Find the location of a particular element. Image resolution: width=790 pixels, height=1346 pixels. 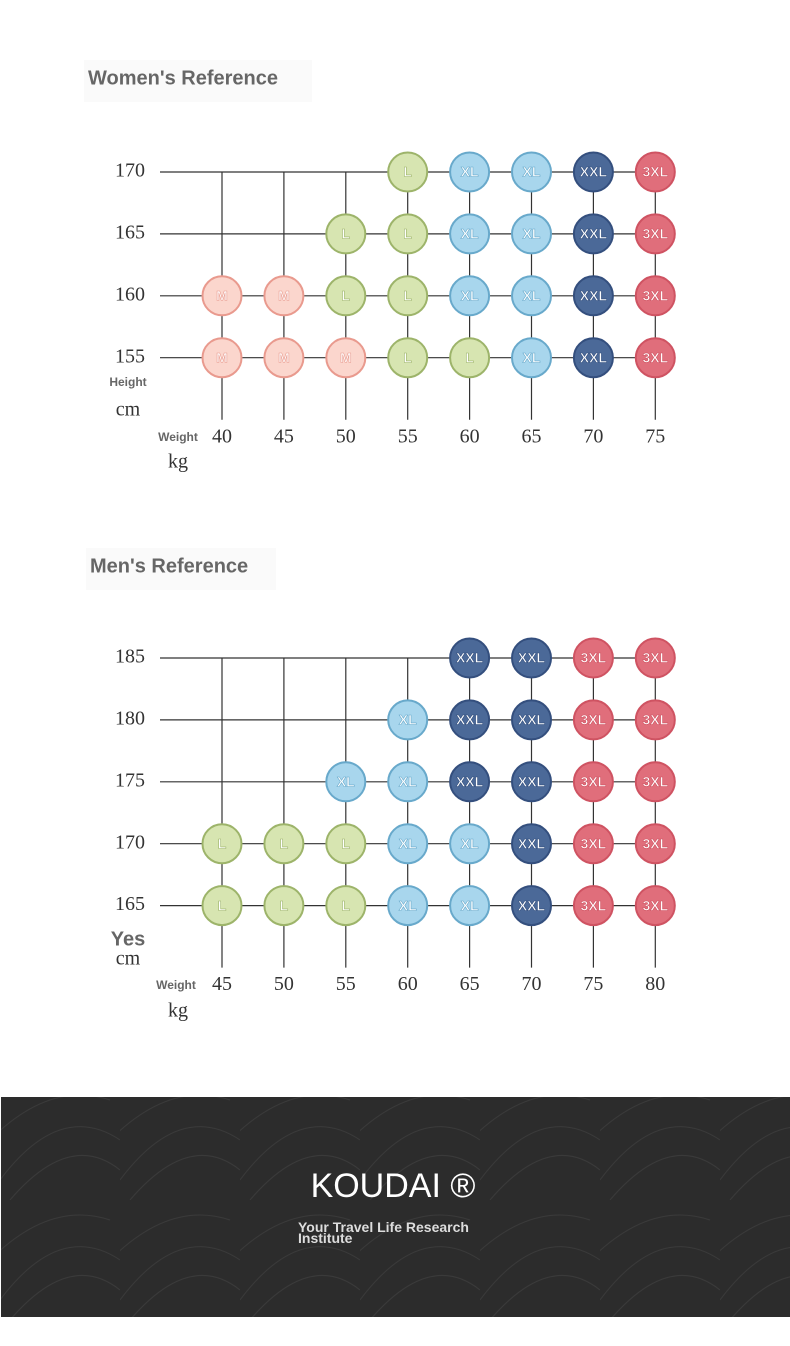

height-label: 185 is located at coordinates (130, 657).